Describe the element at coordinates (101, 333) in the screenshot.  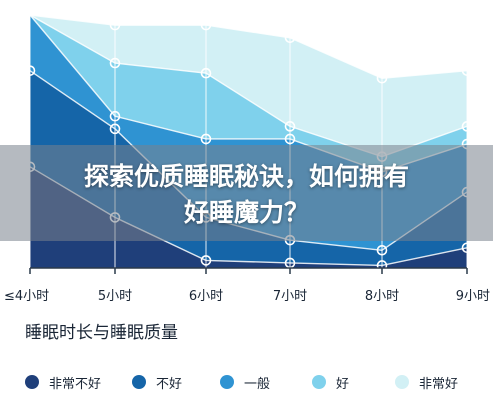
I see `chart-title: 睡眠时长与睡眠质量` at that location.